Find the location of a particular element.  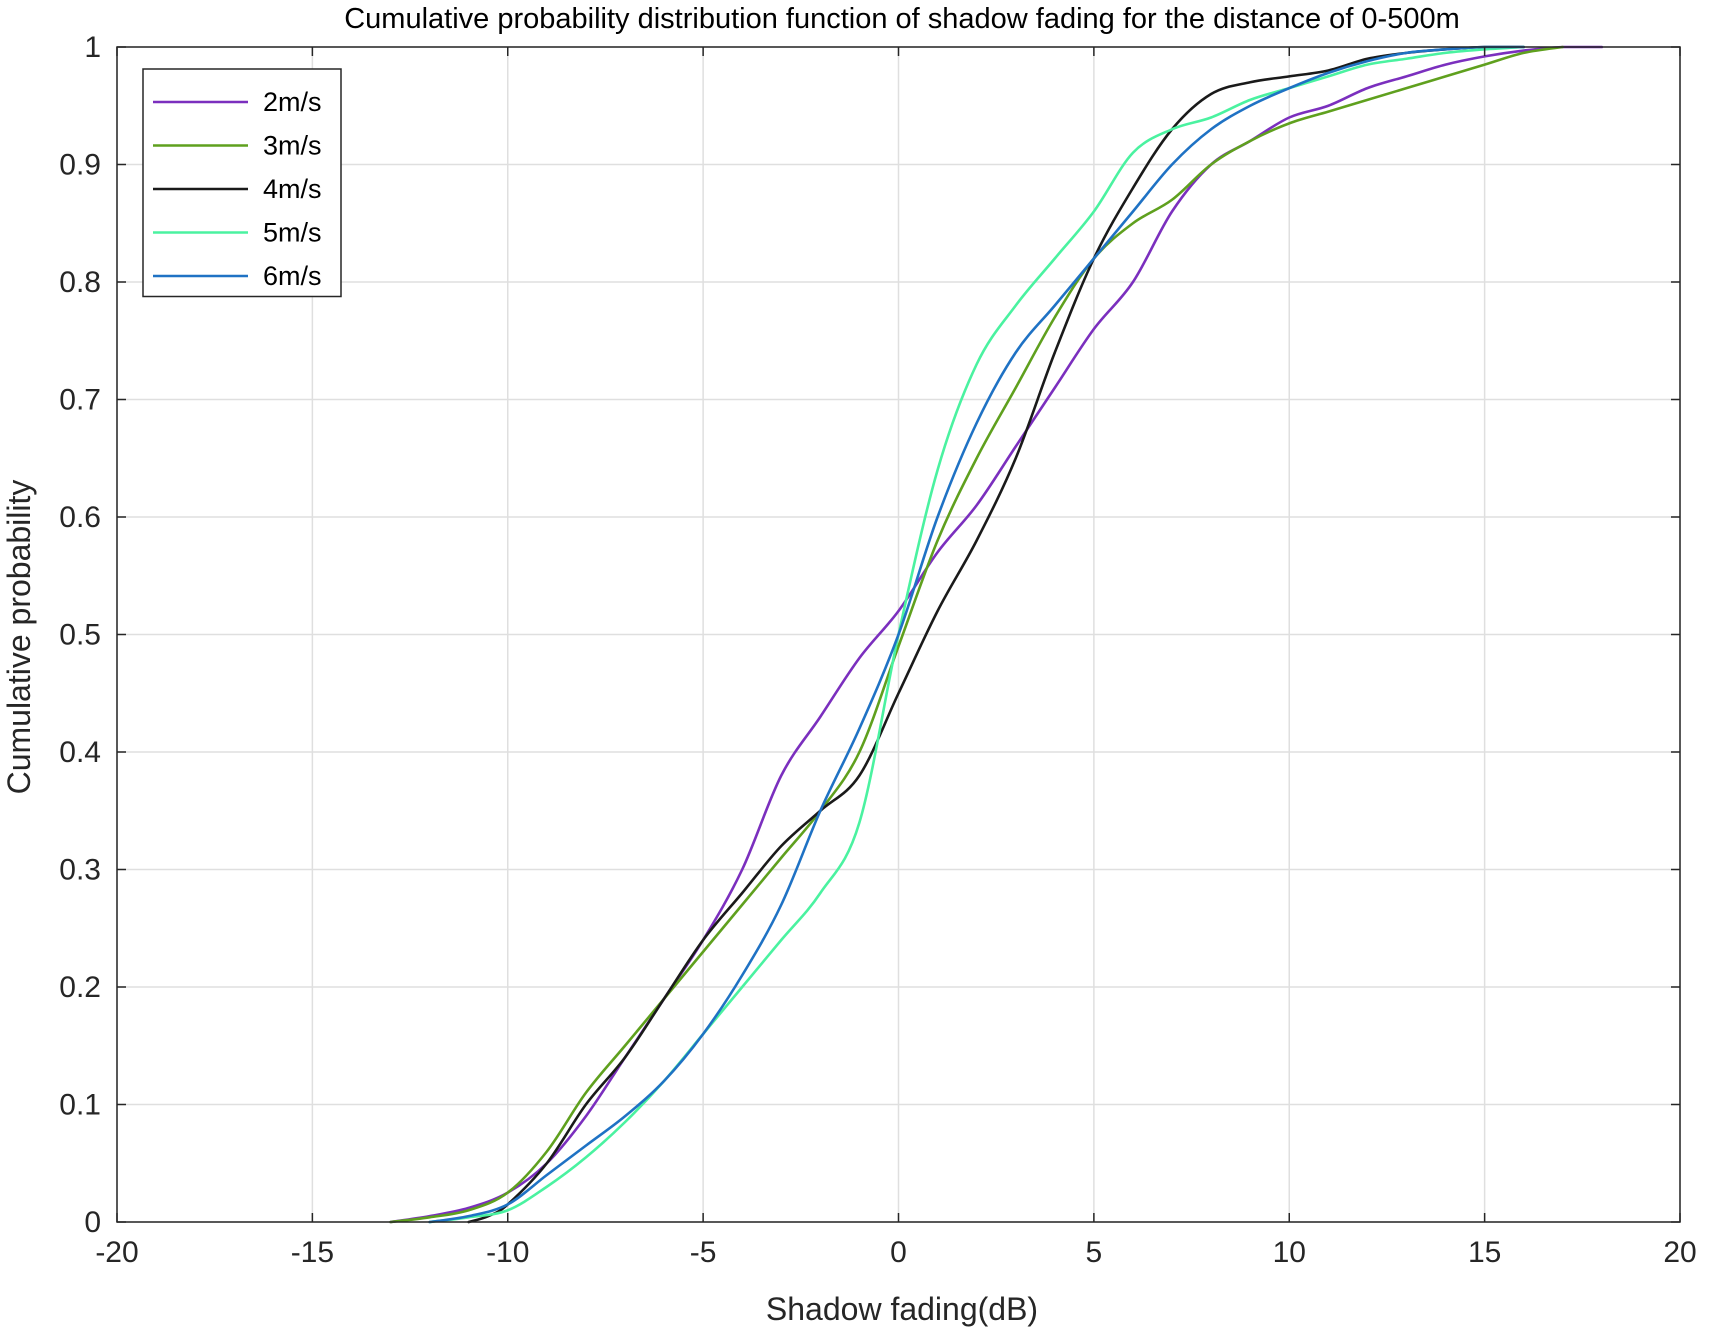

y-tick-label: 0.9 is located at coordinates (80, 165).